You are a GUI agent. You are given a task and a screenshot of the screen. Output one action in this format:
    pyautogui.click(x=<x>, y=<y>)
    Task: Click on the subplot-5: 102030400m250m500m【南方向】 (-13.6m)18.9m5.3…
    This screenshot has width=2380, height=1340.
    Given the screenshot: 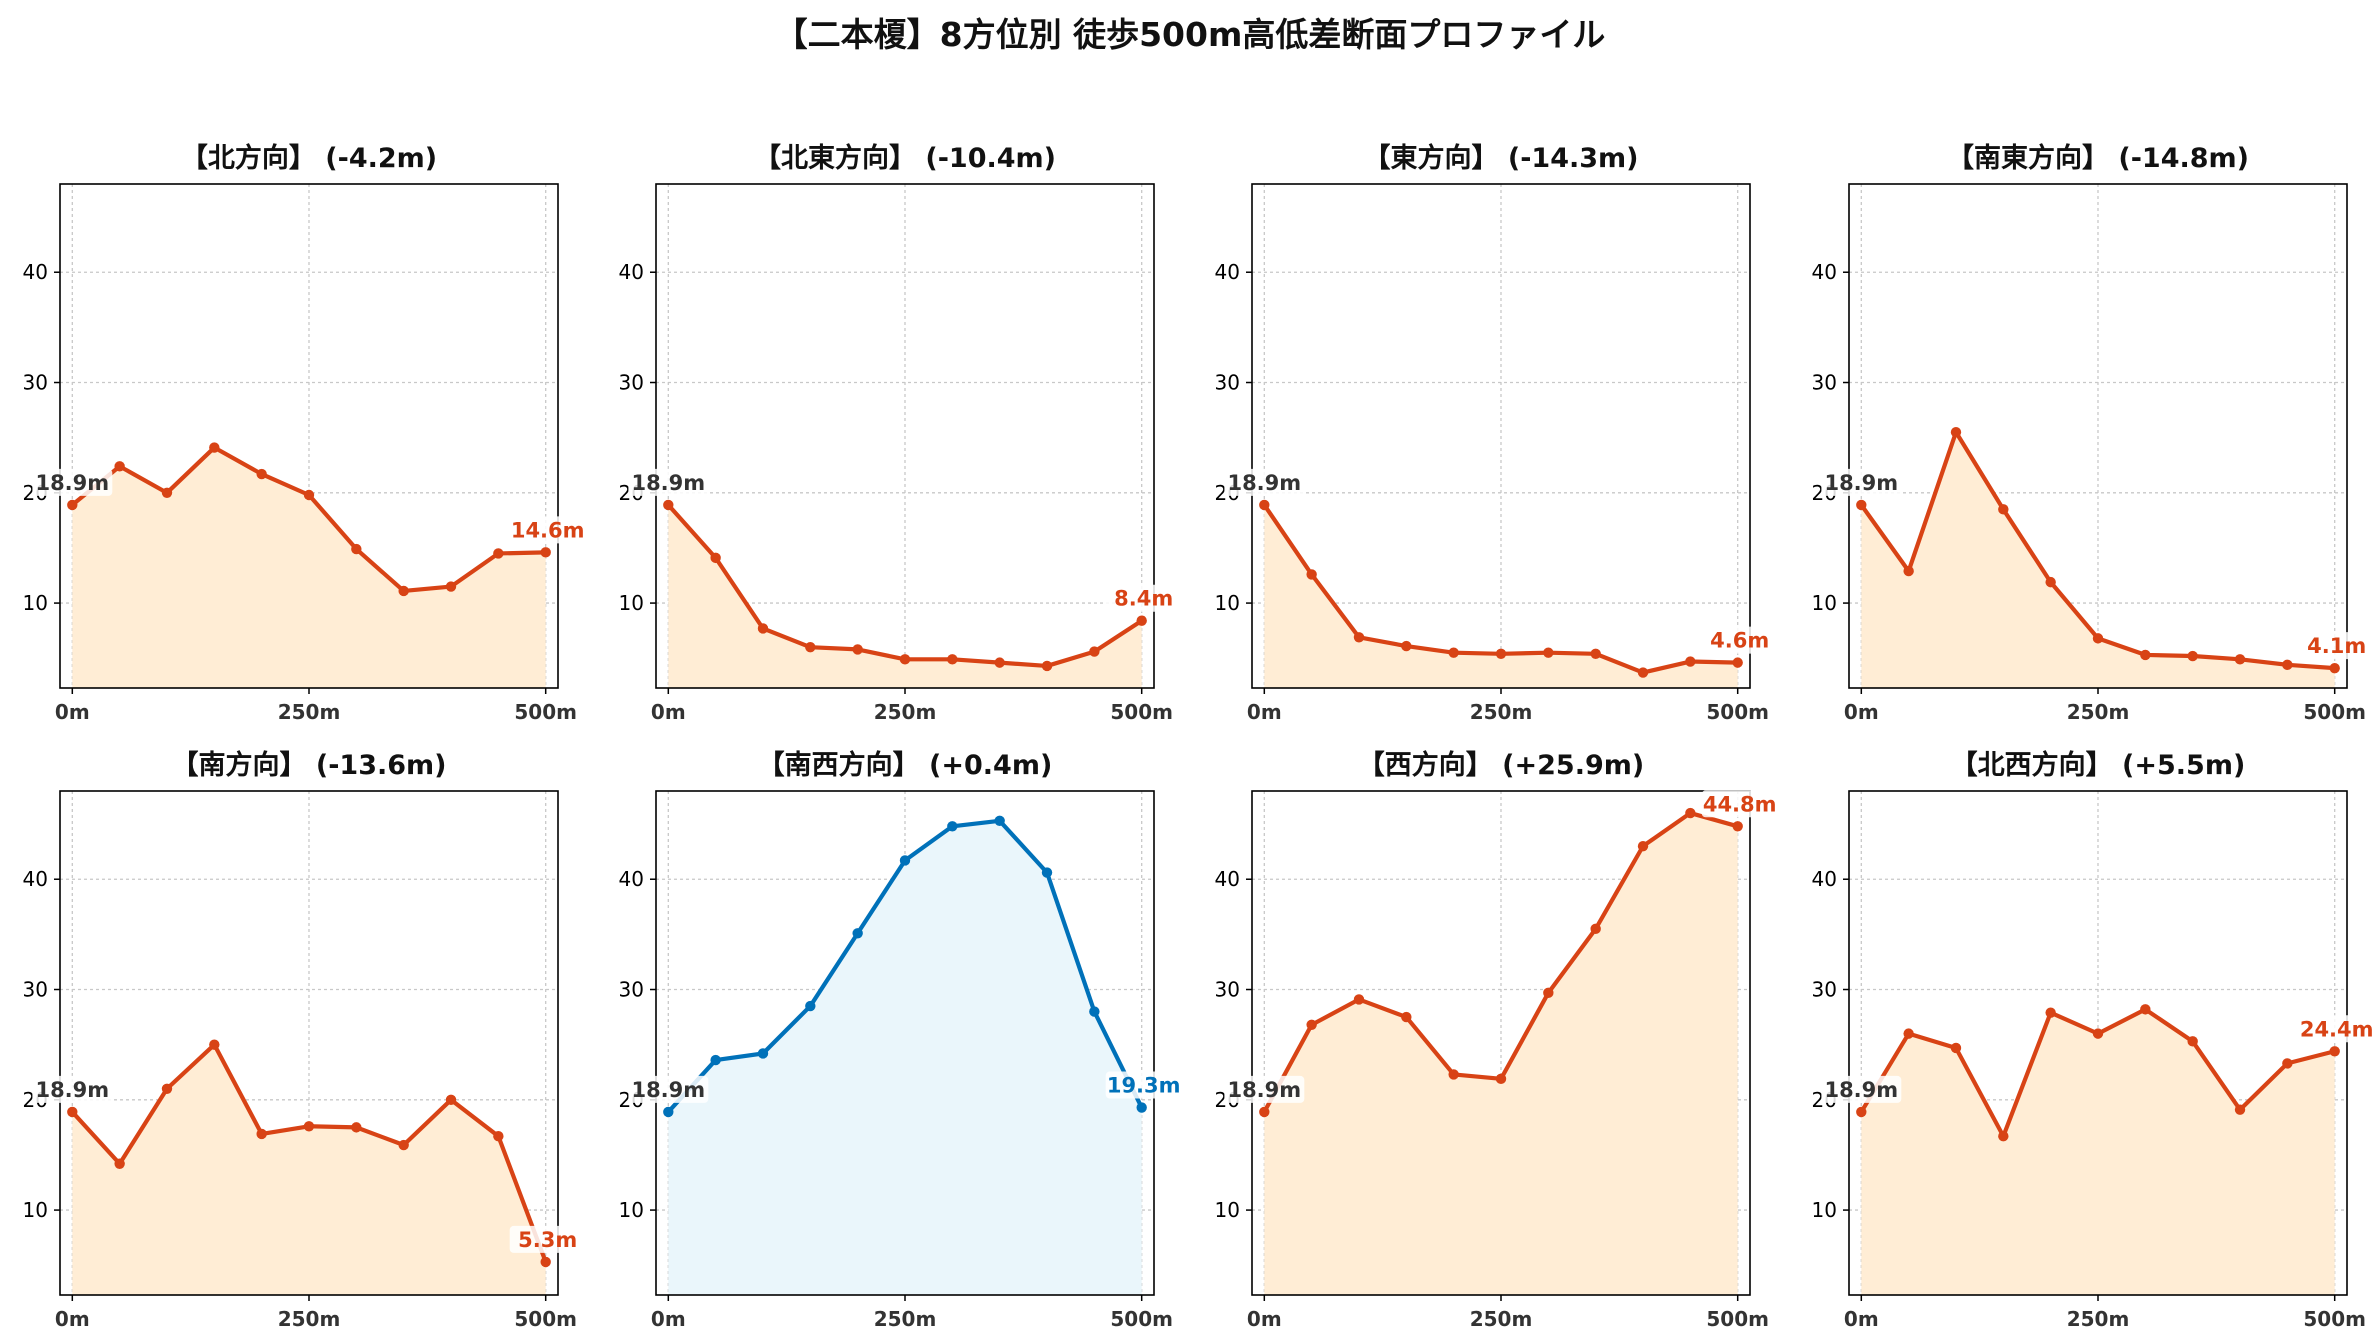 What is the action you would take?
    pyautogui.click(x=304, y=1040)
    